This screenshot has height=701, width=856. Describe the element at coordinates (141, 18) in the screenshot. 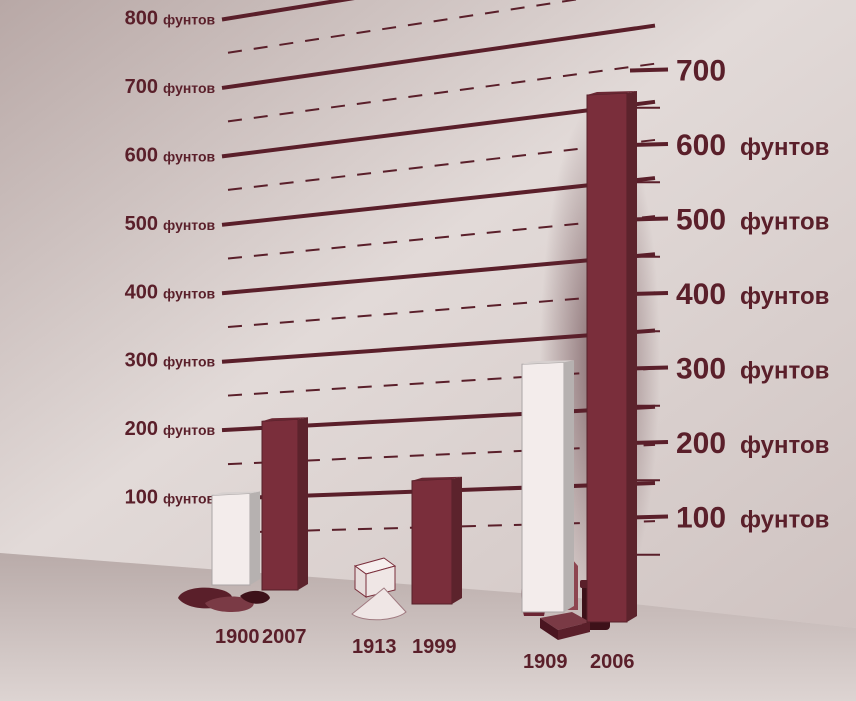

I see `left-tick-label: 800` at that location.